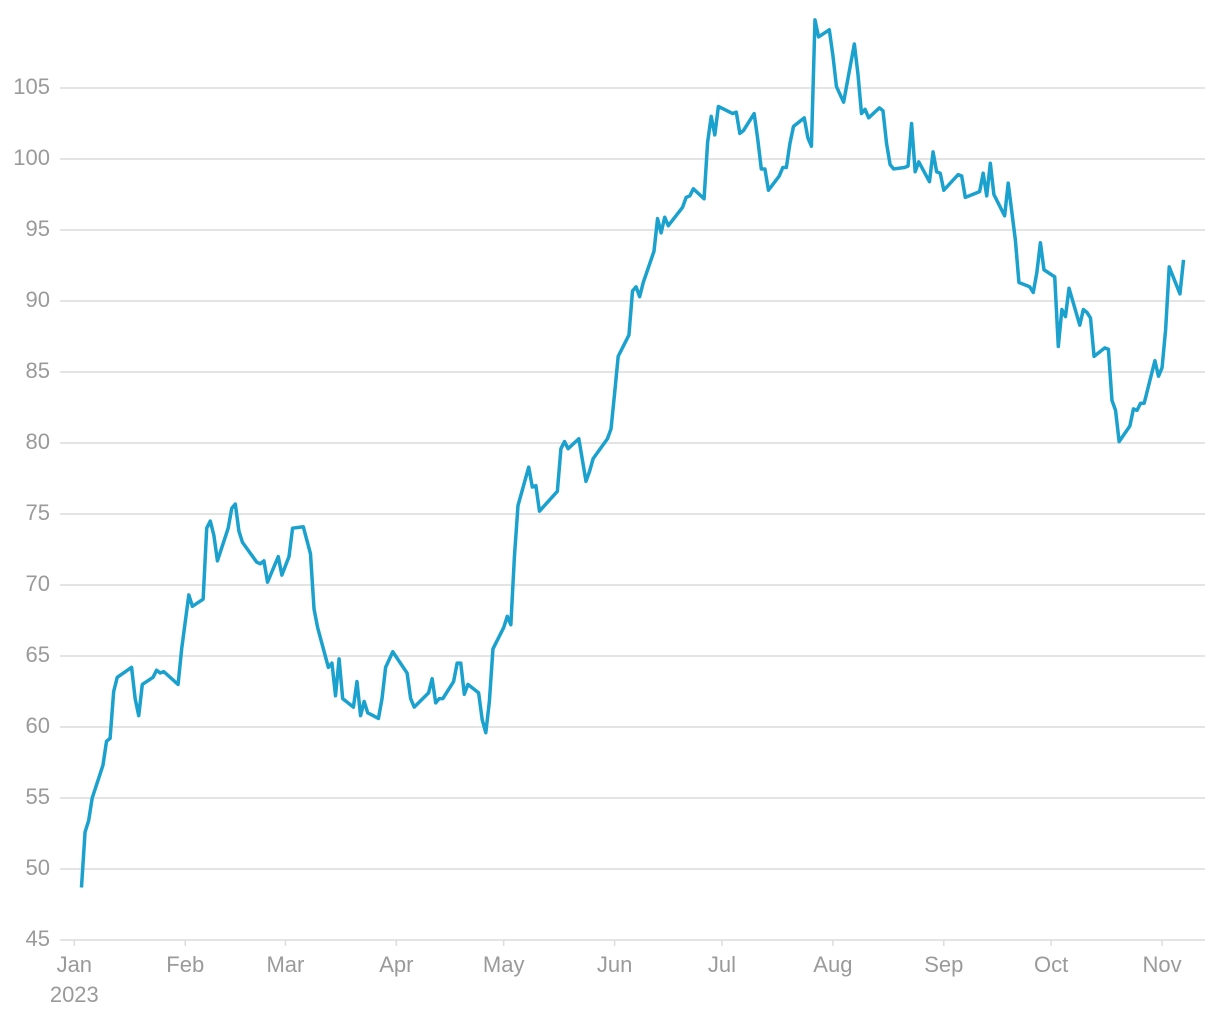 This screenshot has height=1025, width=1220. Describe the element at coordinates (722, 964) in the screenshot. I see `x-tick-label: Jul` at that location.